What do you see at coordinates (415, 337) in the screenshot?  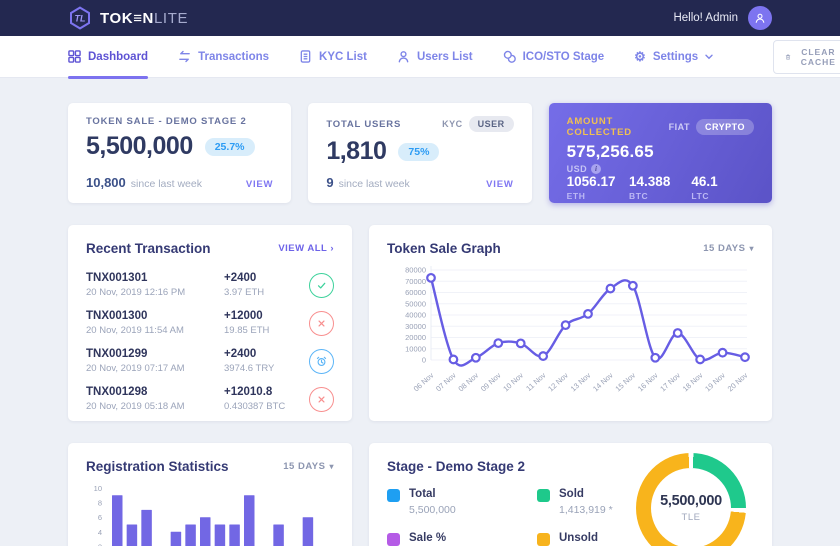 I see `svg-text: 20000` at bounding box center [415, 337].